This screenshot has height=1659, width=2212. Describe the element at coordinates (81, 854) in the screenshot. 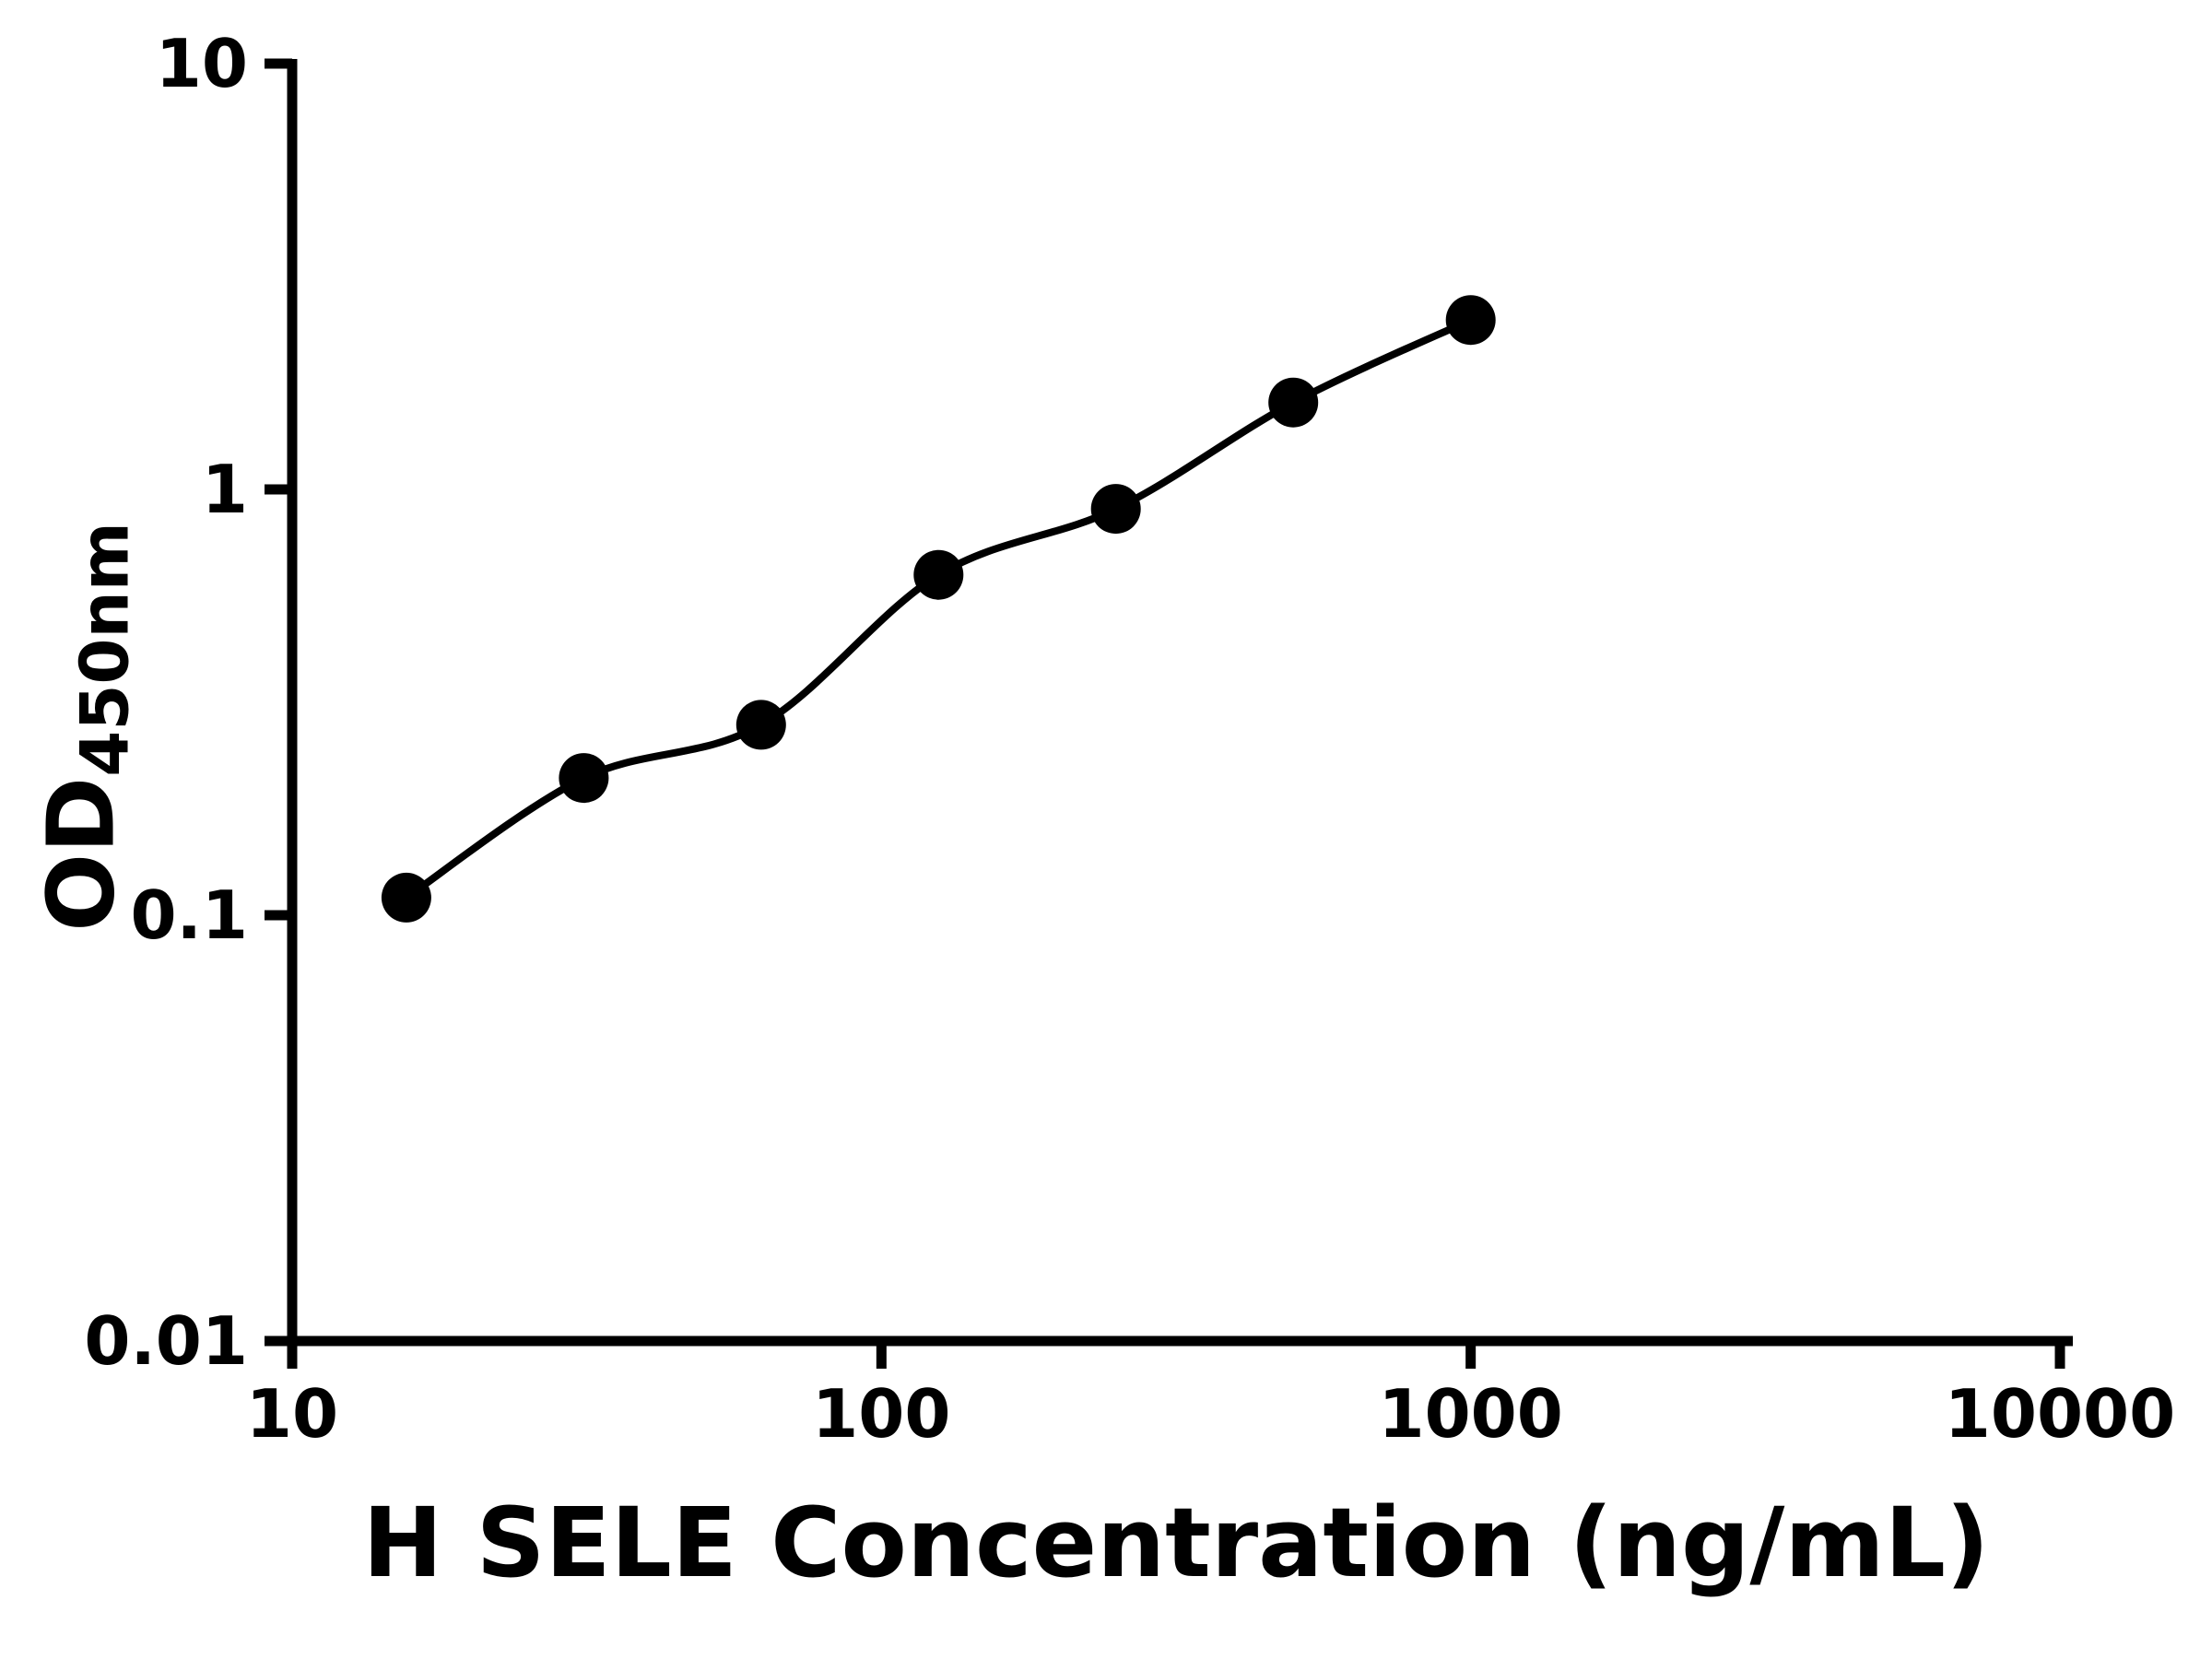

I see `y-axis-title-main: OD` at that location.